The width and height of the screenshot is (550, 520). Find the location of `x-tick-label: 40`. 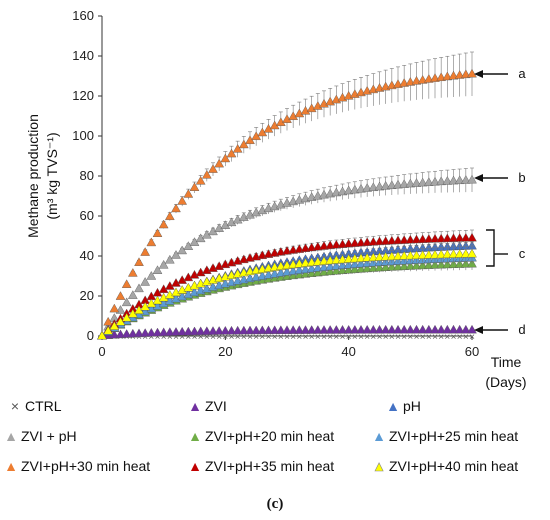

x-tick-label: 40 is located at coordinates (348, 351).